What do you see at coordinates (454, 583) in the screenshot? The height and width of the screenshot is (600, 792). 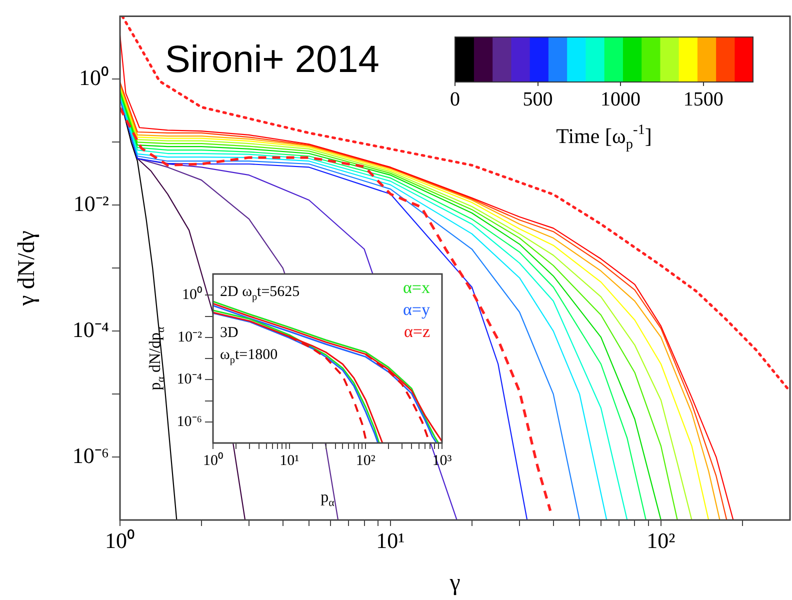 I see `x-axis-title: γ` at bounding box center [454, 583].